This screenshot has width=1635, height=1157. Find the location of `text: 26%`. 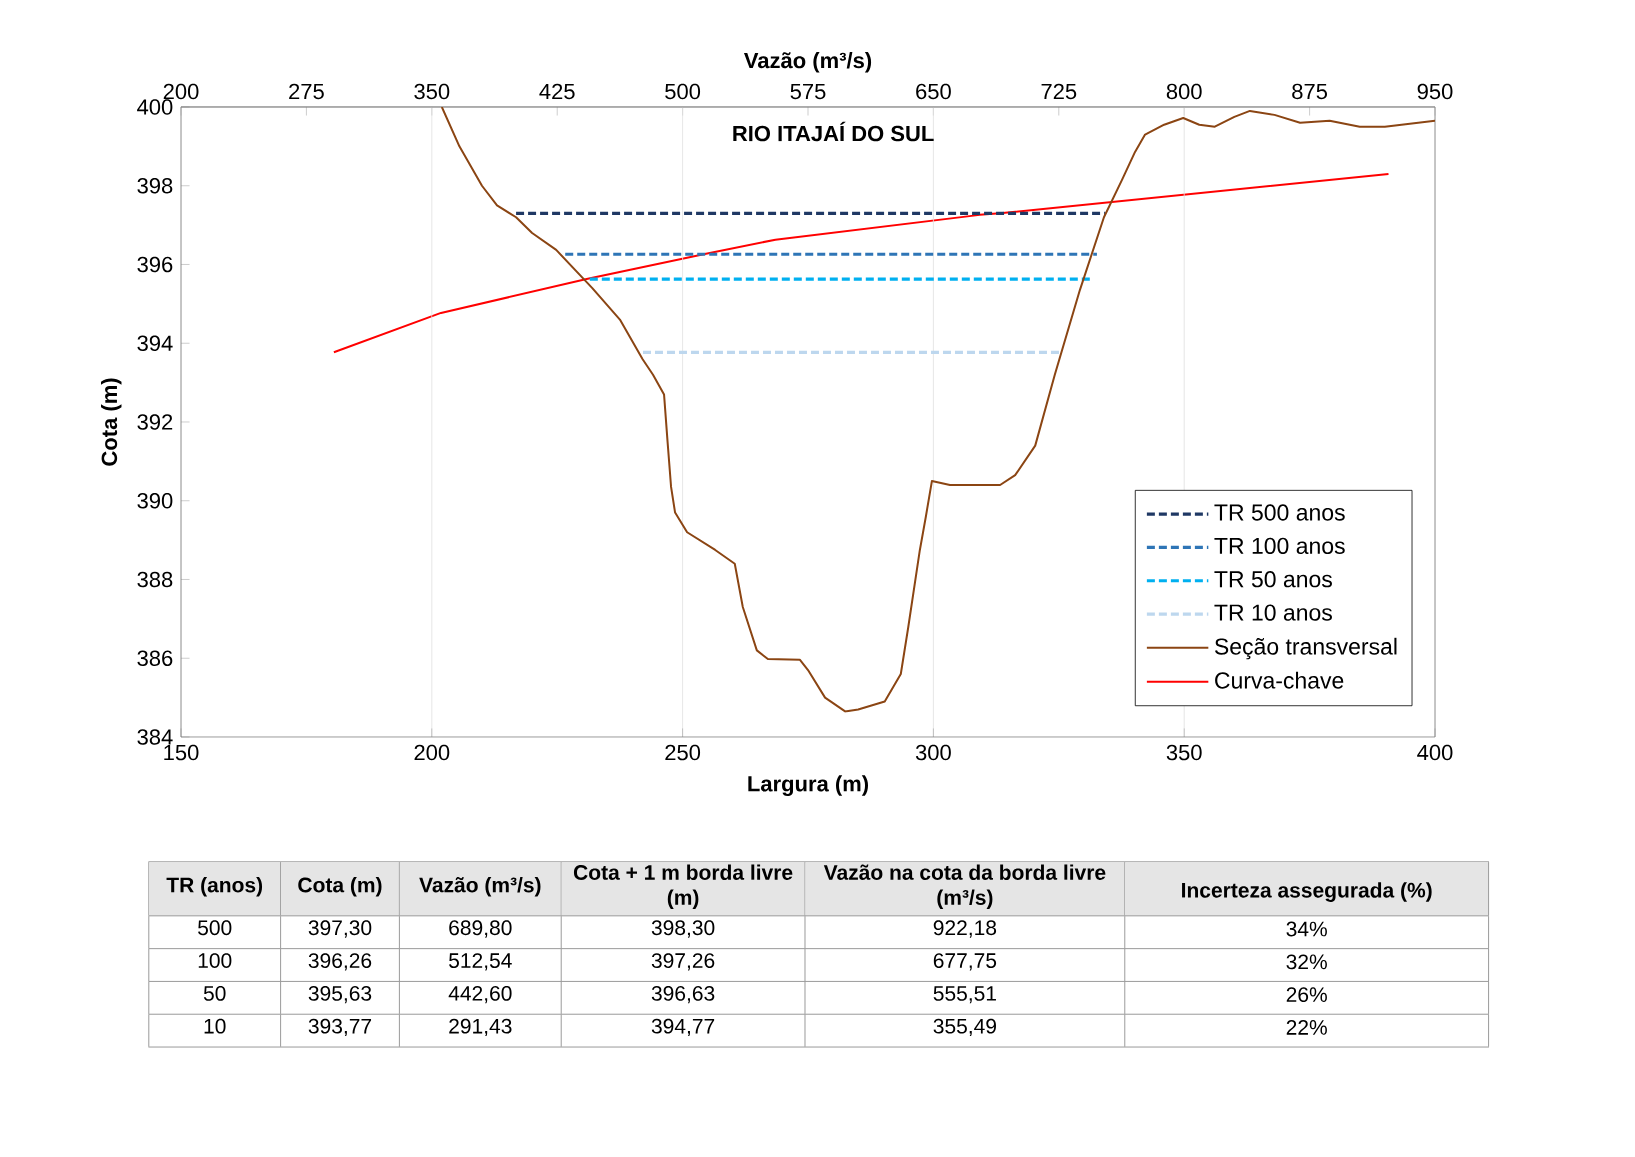

text: 26% is located at coordinates (1306, 995).